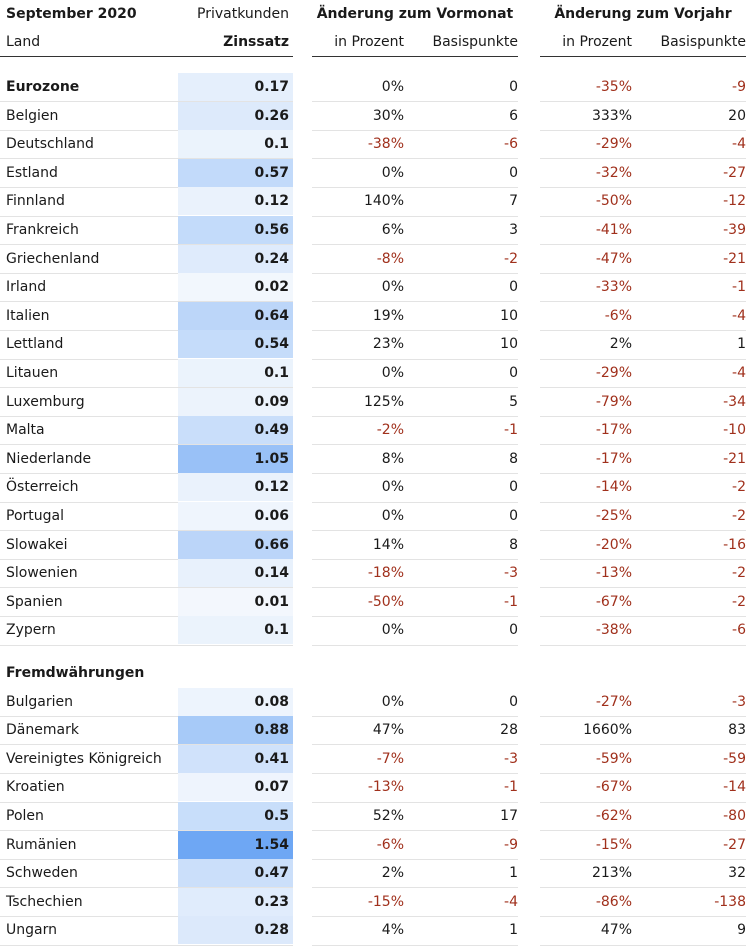  I want to click on header-land: Land, so click(23, 42).